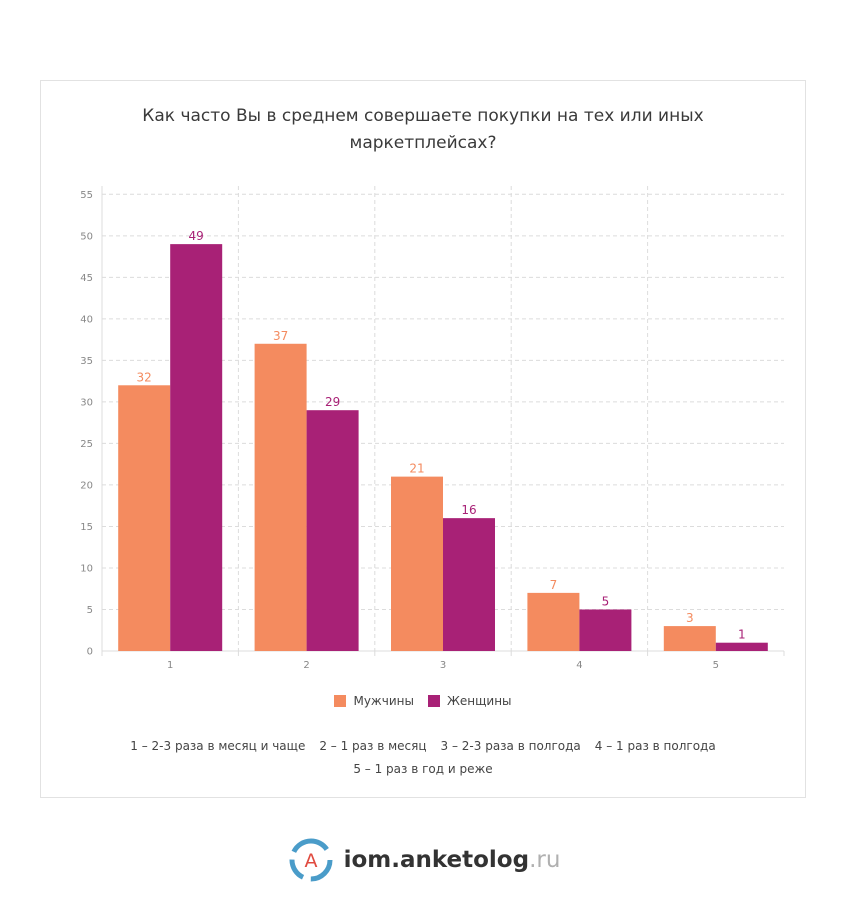 The height and width of the screenshot is (922, 848). Describe the element at coordinates (86, 402) in the screenshot. I see `y-tick-label: 30` at that location.